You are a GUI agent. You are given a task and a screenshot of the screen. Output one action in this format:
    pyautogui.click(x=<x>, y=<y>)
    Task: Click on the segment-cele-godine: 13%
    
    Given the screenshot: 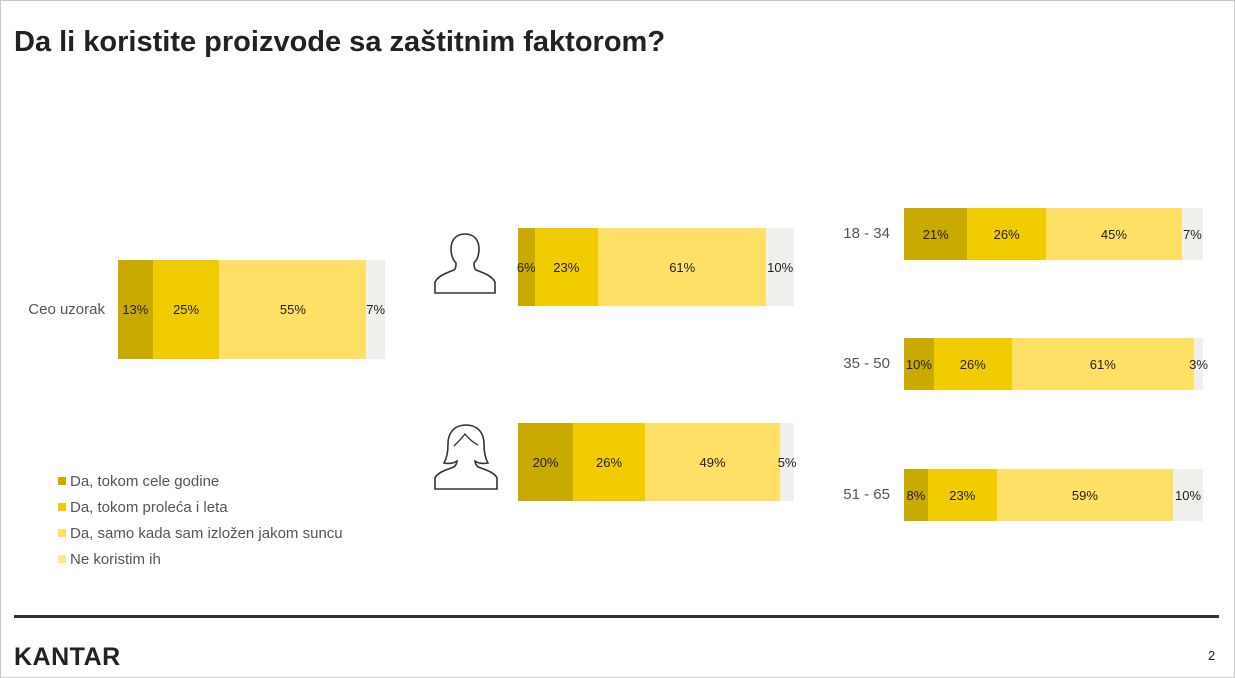 What is the action you would take?
    pyautogui.click(x=135, y=309)
    